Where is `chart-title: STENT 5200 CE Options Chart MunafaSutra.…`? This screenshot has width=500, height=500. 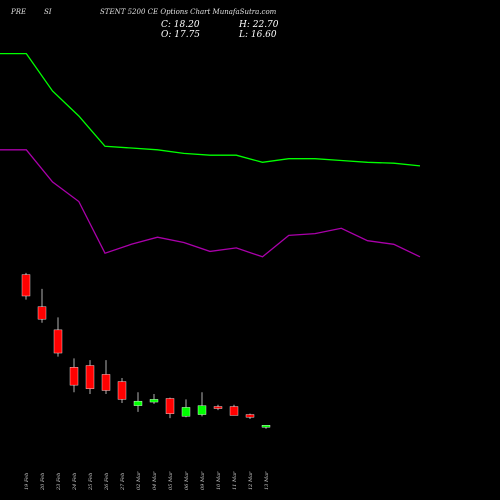
chart-title: STENT 5200 CE Options Chart MunafaSutra.… is located at coordinates (188, 12).